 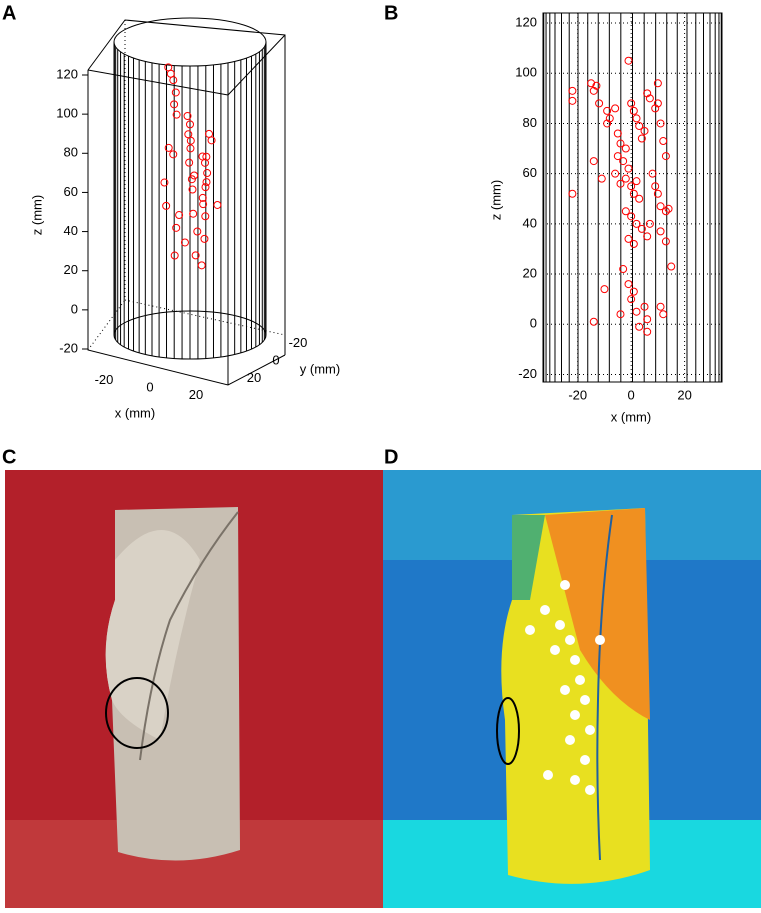 I want to click on panel-label: C, so click(x=9, y=457).